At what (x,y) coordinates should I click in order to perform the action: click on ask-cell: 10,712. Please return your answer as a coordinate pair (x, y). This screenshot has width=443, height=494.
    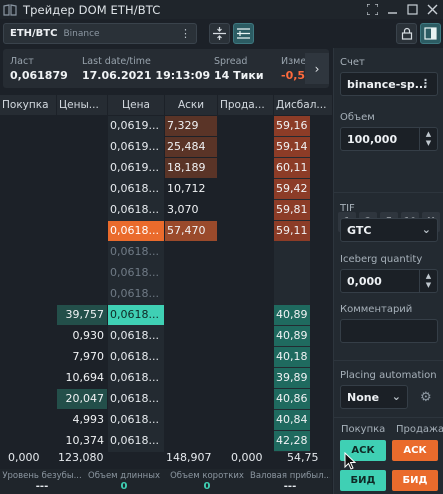
    Looking at the image, I should click on (186, 188).